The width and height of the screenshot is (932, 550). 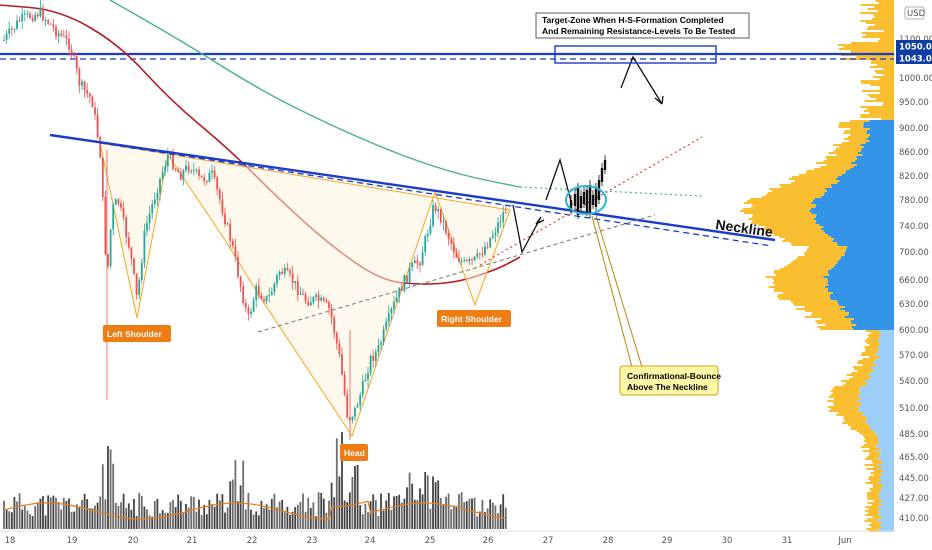 What do you see at coordinates (913, 275) in the screenshot?
I see `price-axis-bg` at bounding box center [913, 275].